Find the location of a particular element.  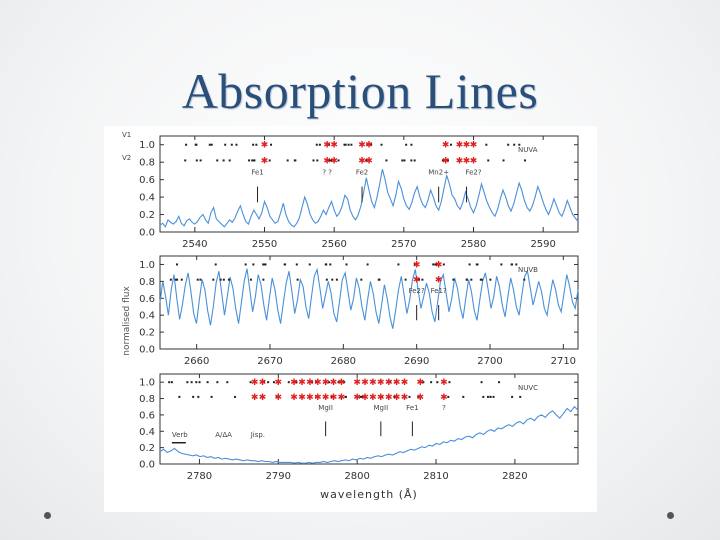

slide-bullet-left is located at coordinates (47, 515).